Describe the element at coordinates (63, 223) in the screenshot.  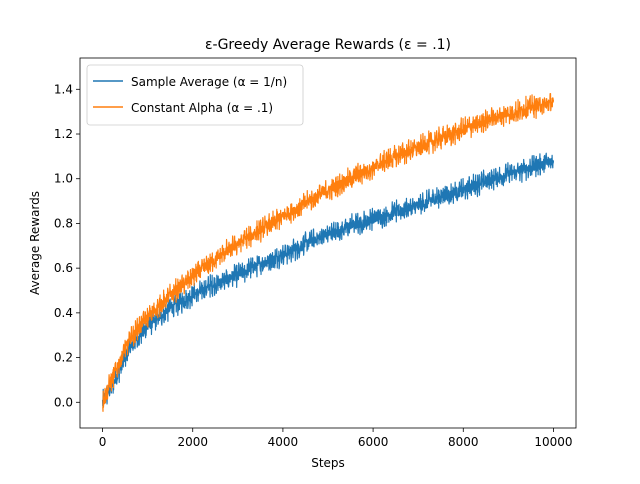
I see `y-tick-label: 0.8` at that location.